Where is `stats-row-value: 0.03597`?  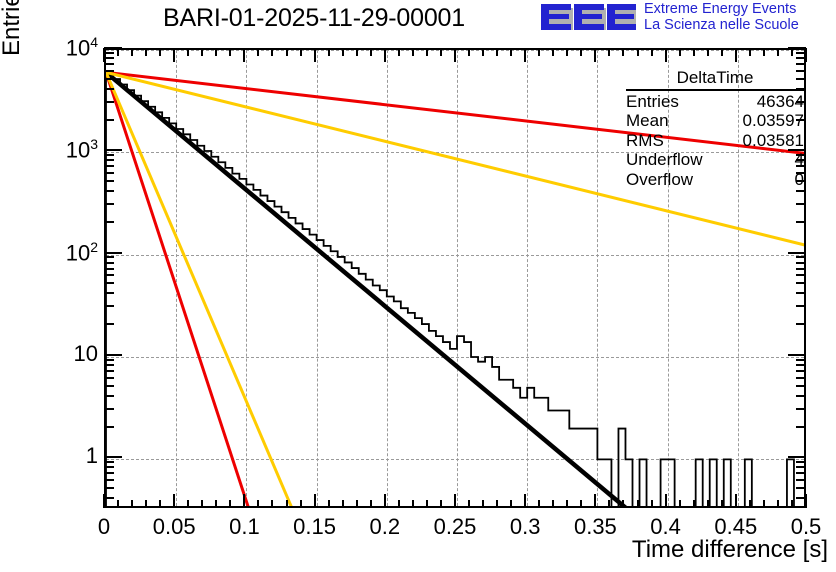
stats-row-value: 0.03597 is located at coordinates (773, 120).